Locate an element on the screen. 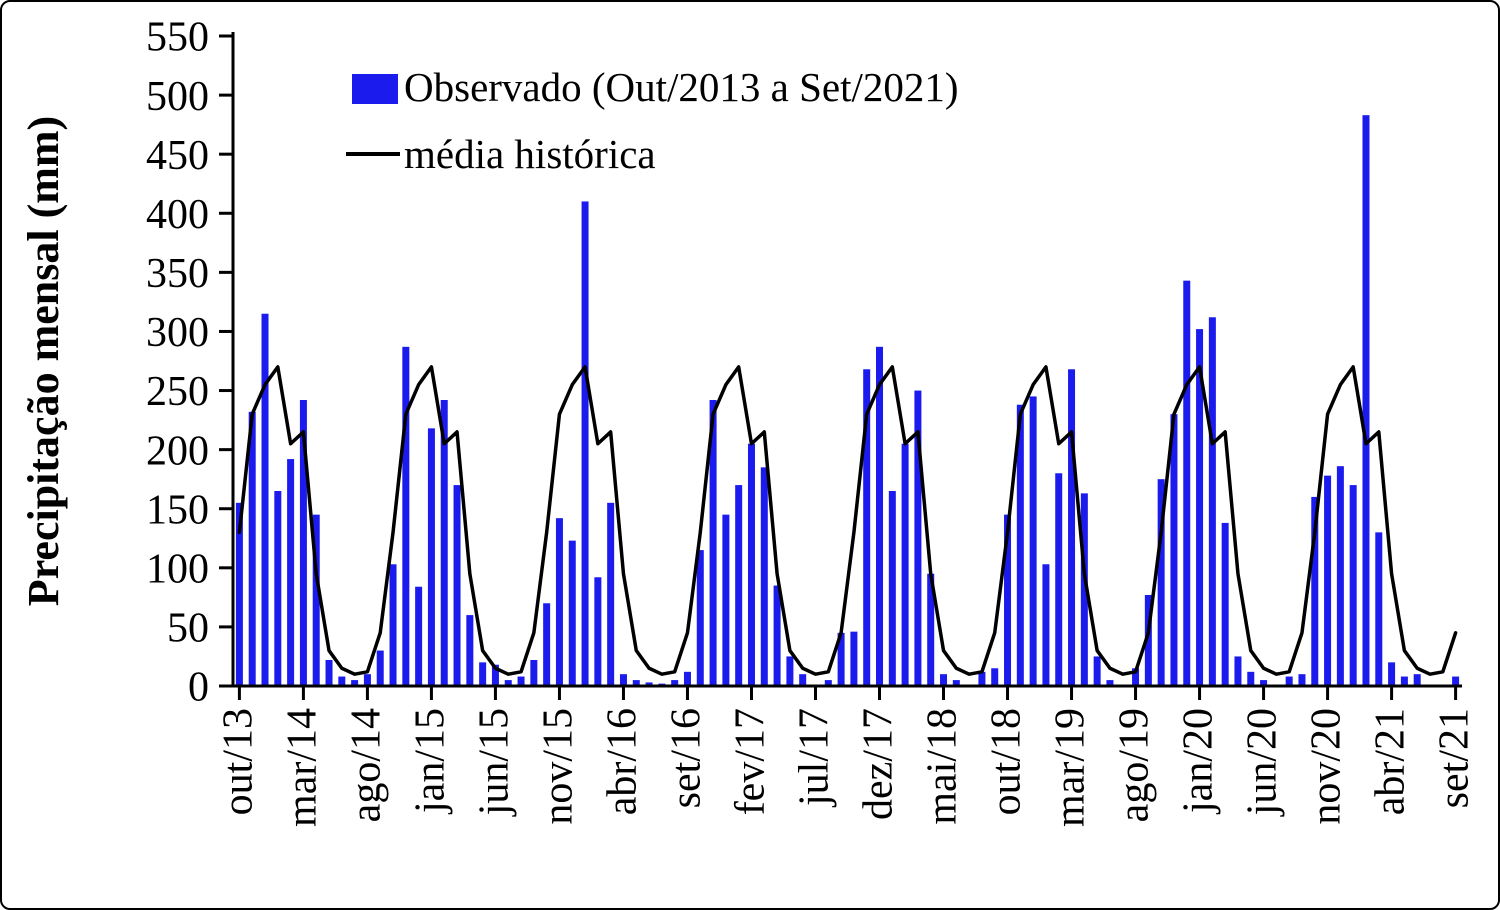 Image resolution: width=1500 pixels, height=910 pixels. x-tick-label: out/13 is located at coordinates (238, 761).